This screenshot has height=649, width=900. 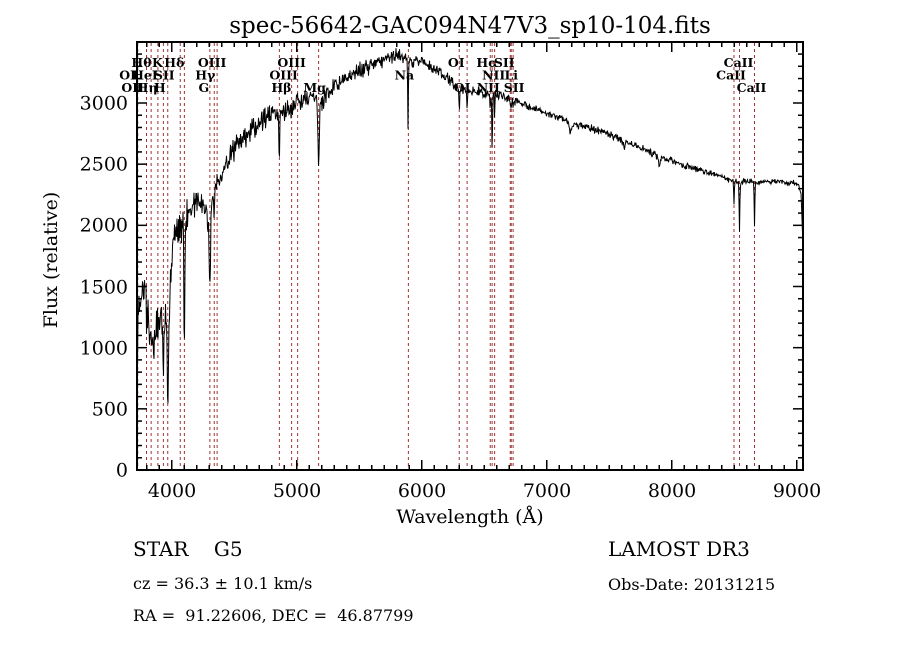 What do you see at coordinates (104, 226) in the screenshot?
I see `y-tick-label: 2000` at bounding box center [104, 226].